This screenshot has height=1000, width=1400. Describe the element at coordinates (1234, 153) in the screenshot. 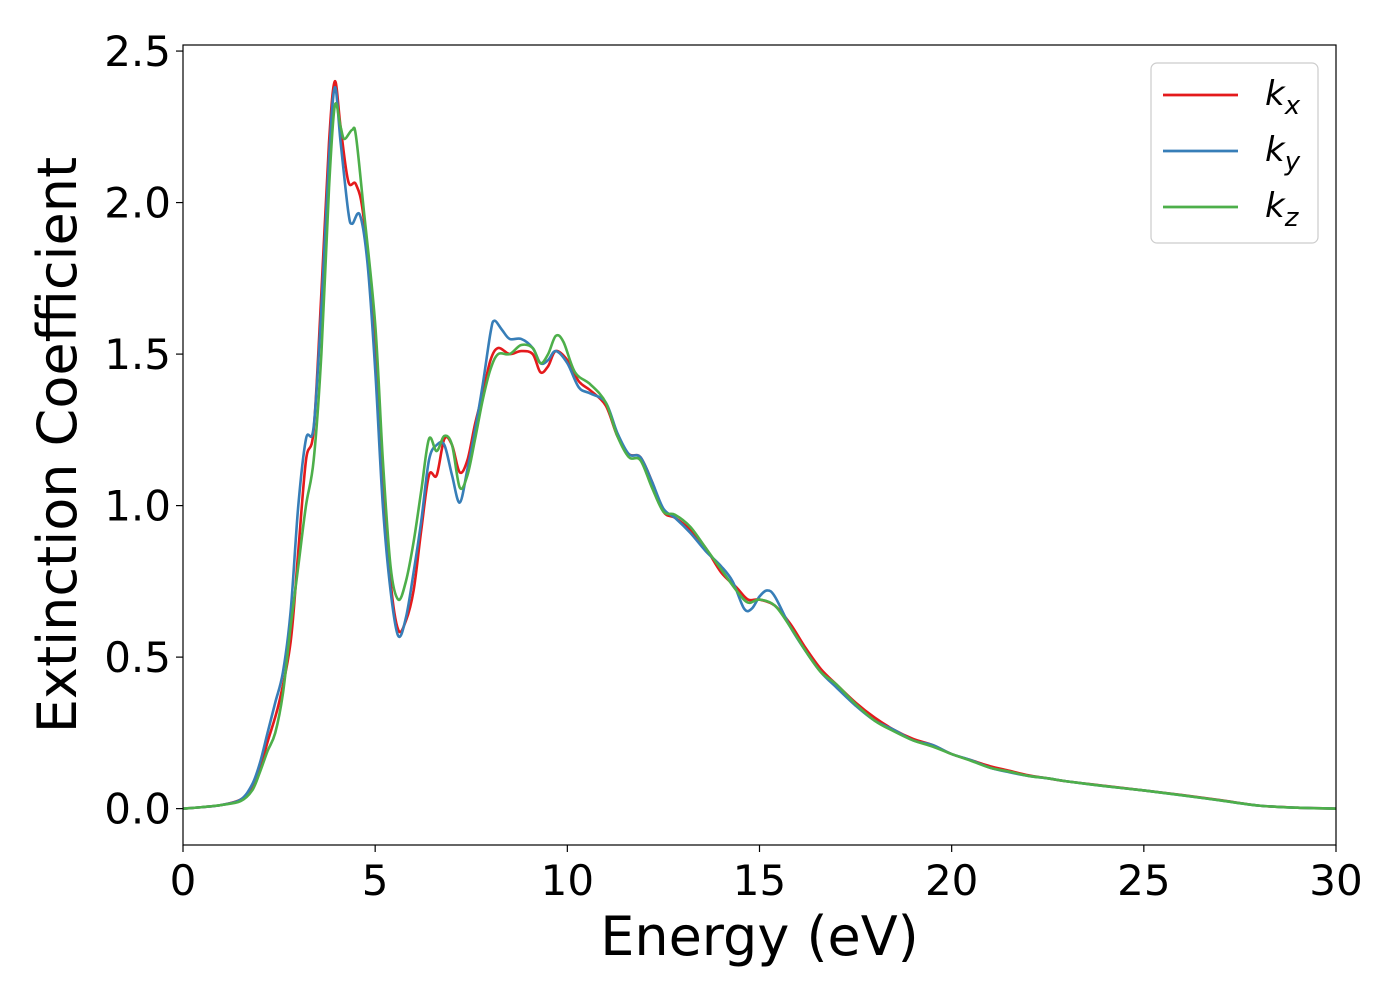

I see `legend-box` at that location.